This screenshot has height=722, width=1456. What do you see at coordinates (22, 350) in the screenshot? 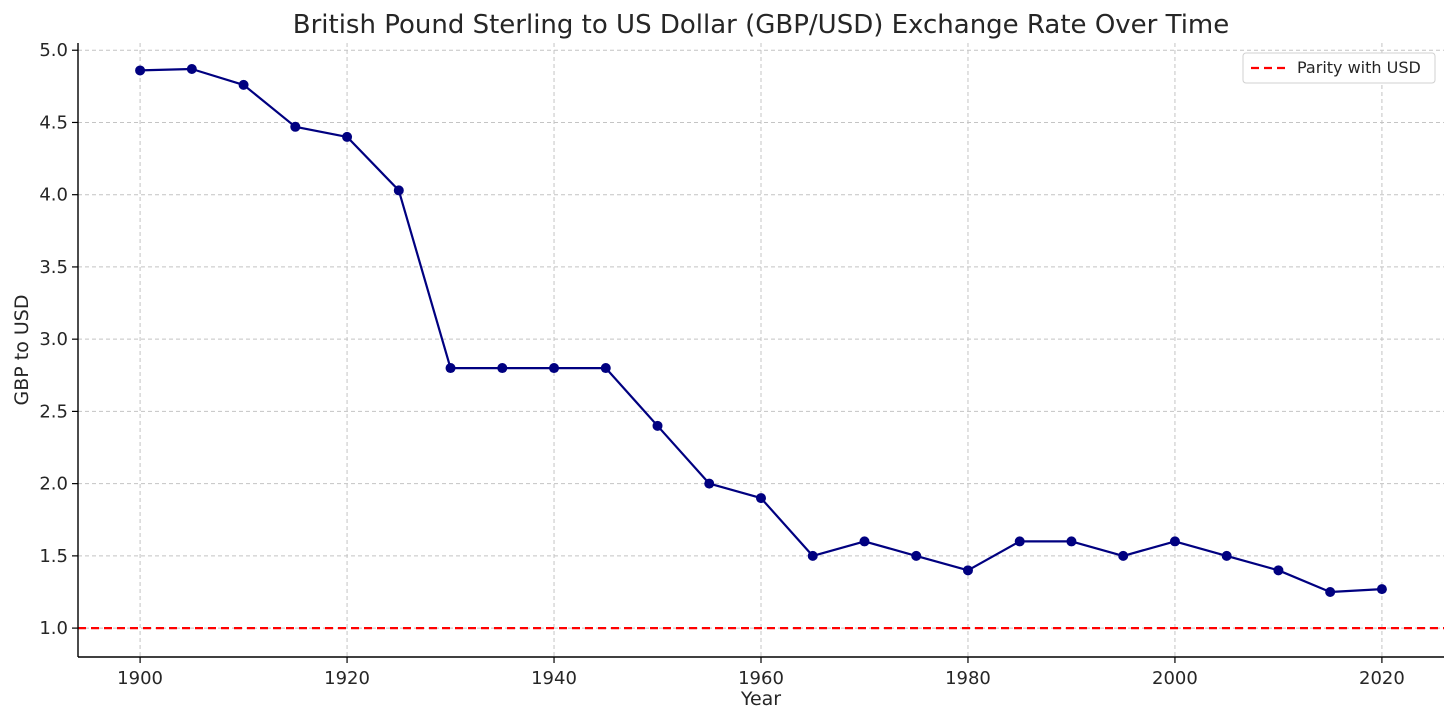
I see `y-axis-label: GBP to USD` at bounding box center [22, 350].